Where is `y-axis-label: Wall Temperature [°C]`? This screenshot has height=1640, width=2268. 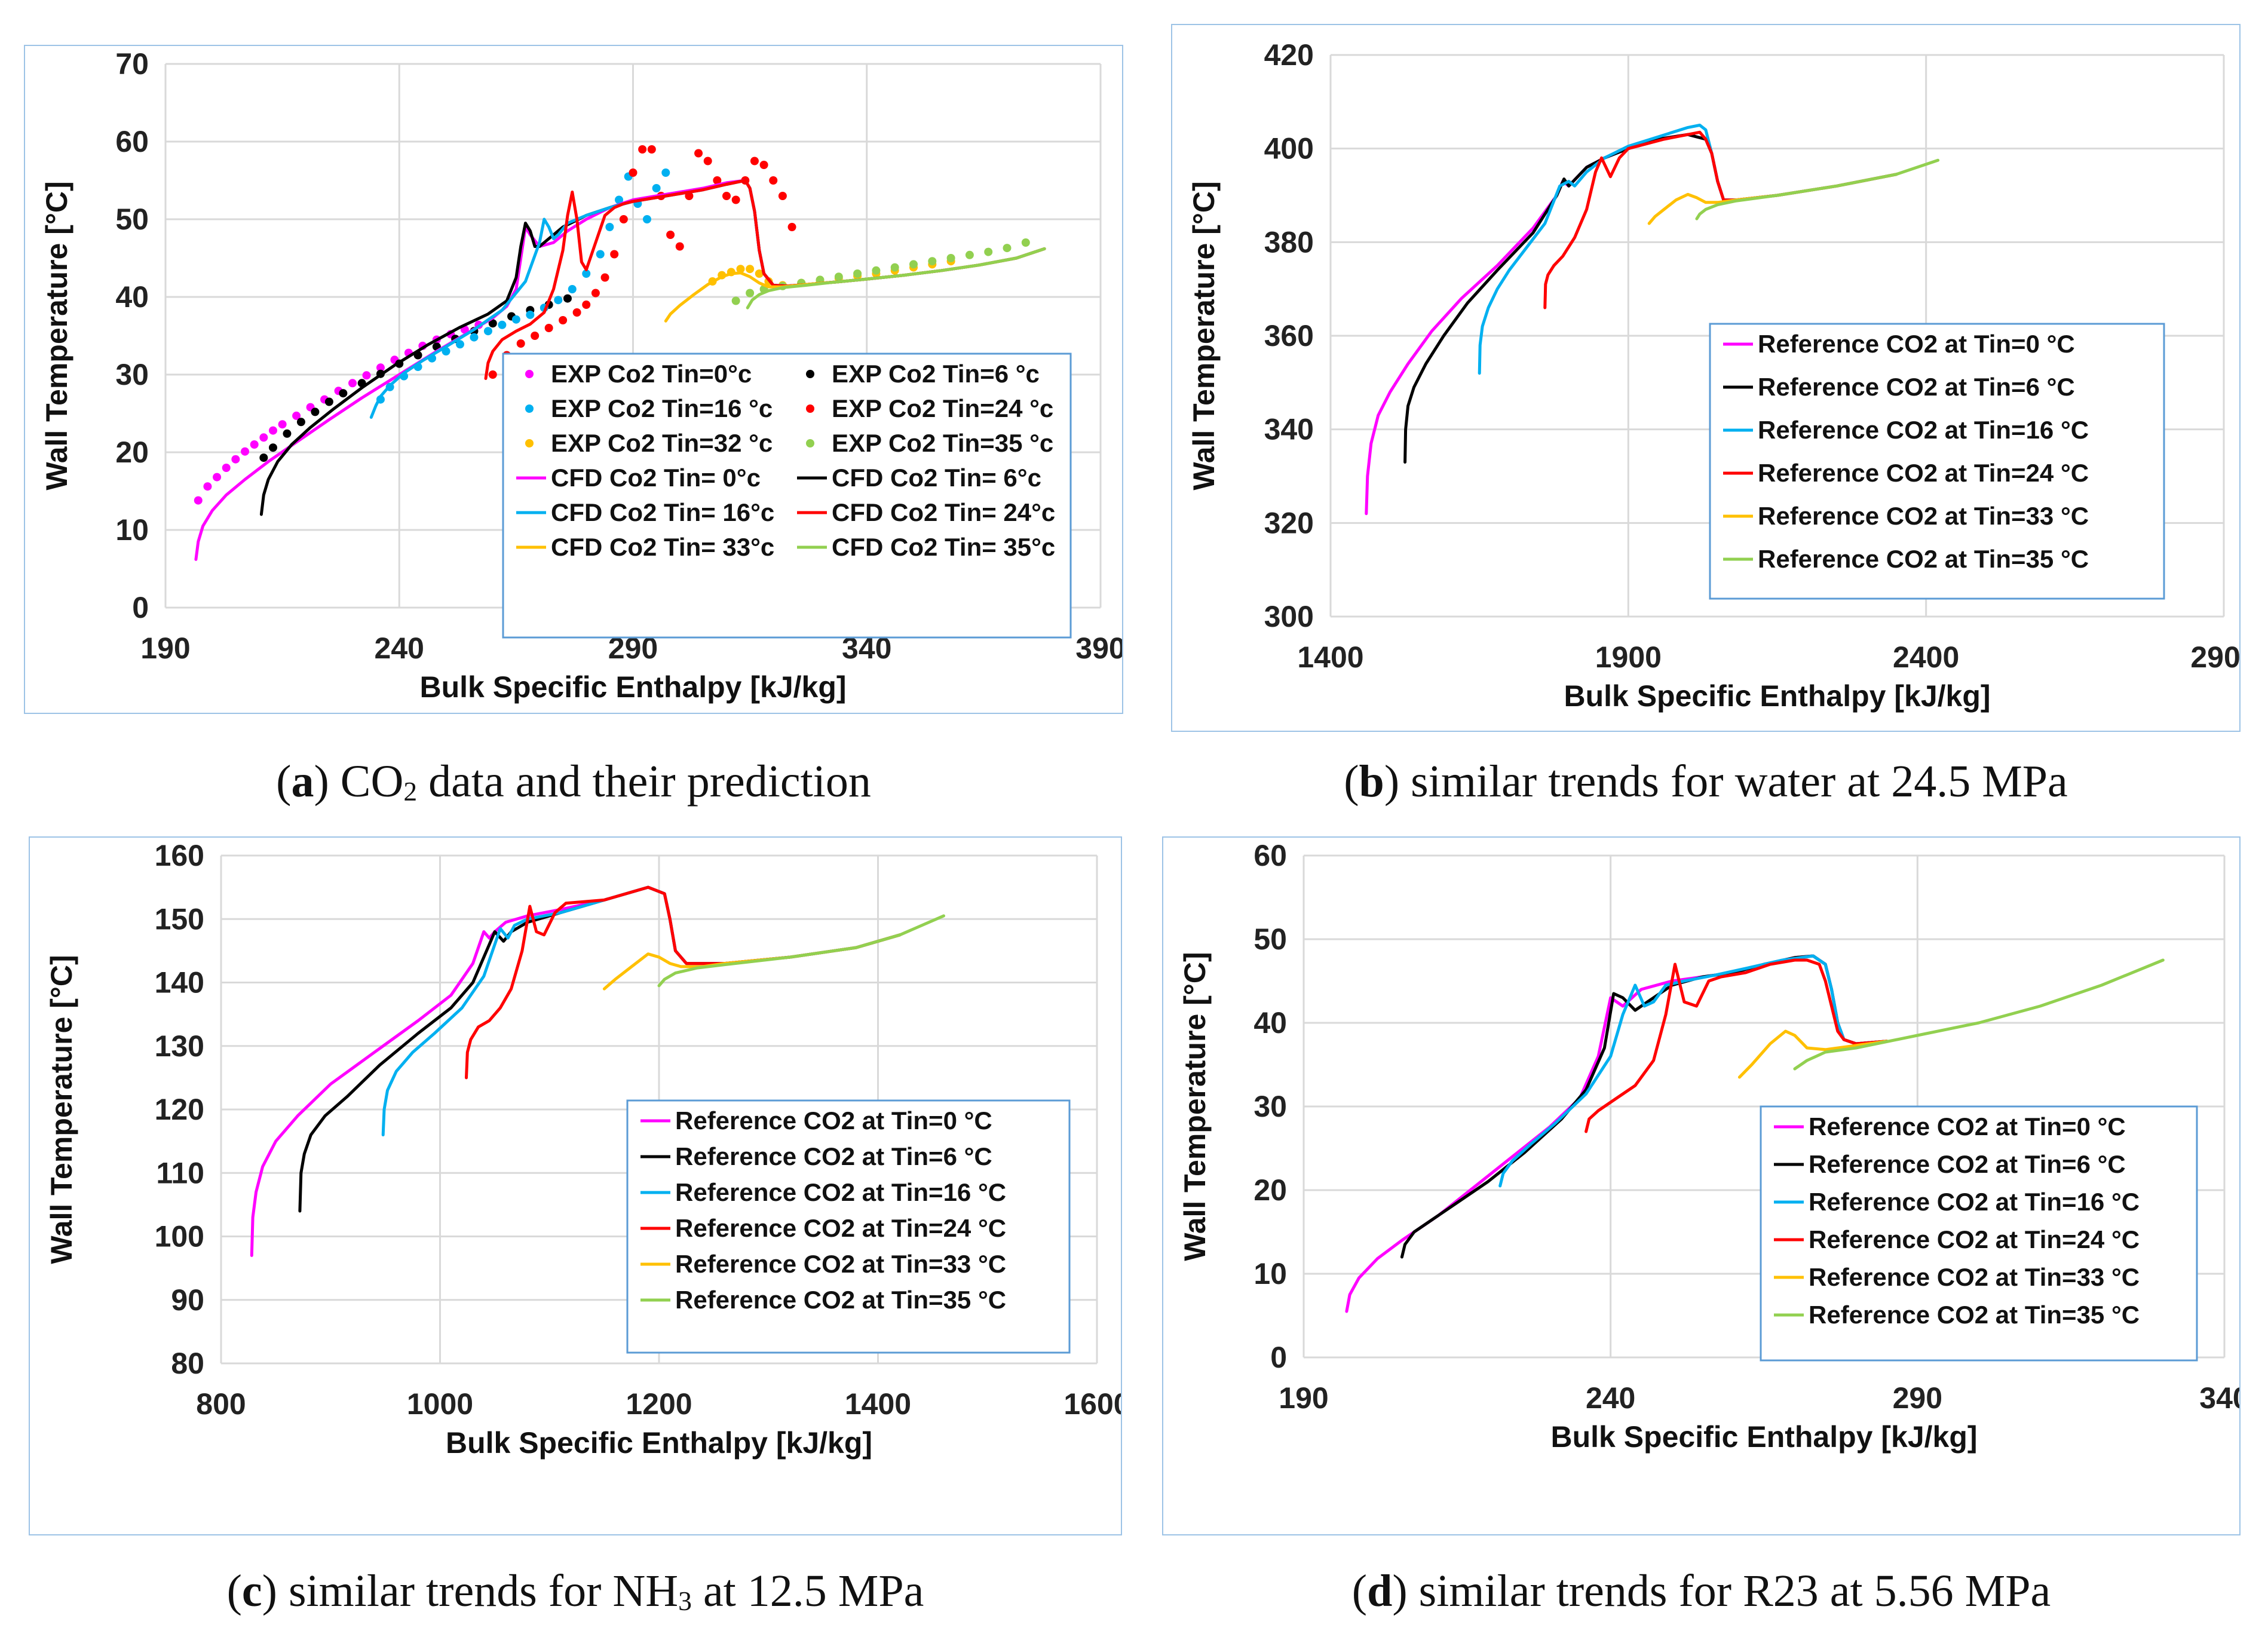 y-axis-label: Wall Temperature [°C] is located at coordinates (62, 1110).